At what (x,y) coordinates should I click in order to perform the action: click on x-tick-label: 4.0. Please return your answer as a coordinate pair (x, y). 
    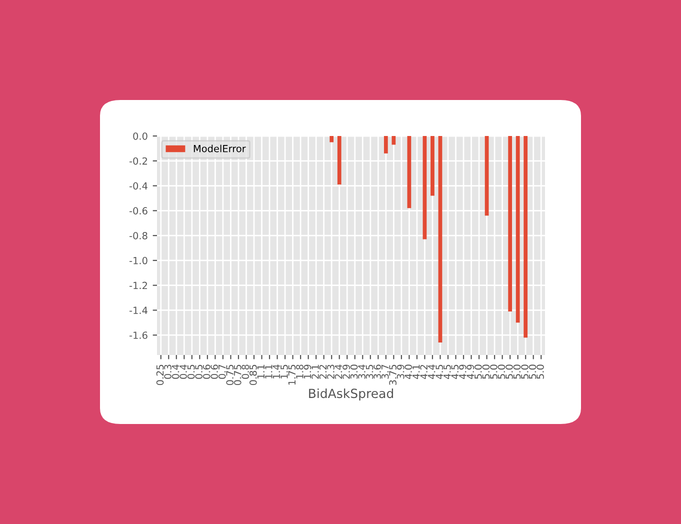
    Looking at the image, I should click on (408, 372).